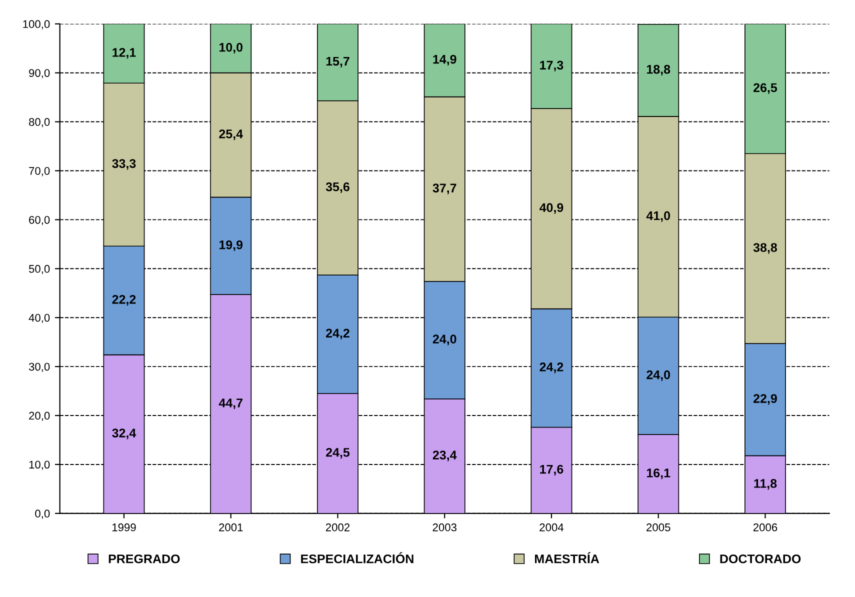 The width and height of the screenshot is (855, 597). What do you see at coordinates (39, 367) in the screenshot?
I see `y-tick-label: 30,0` at bounding box center [39, 367].